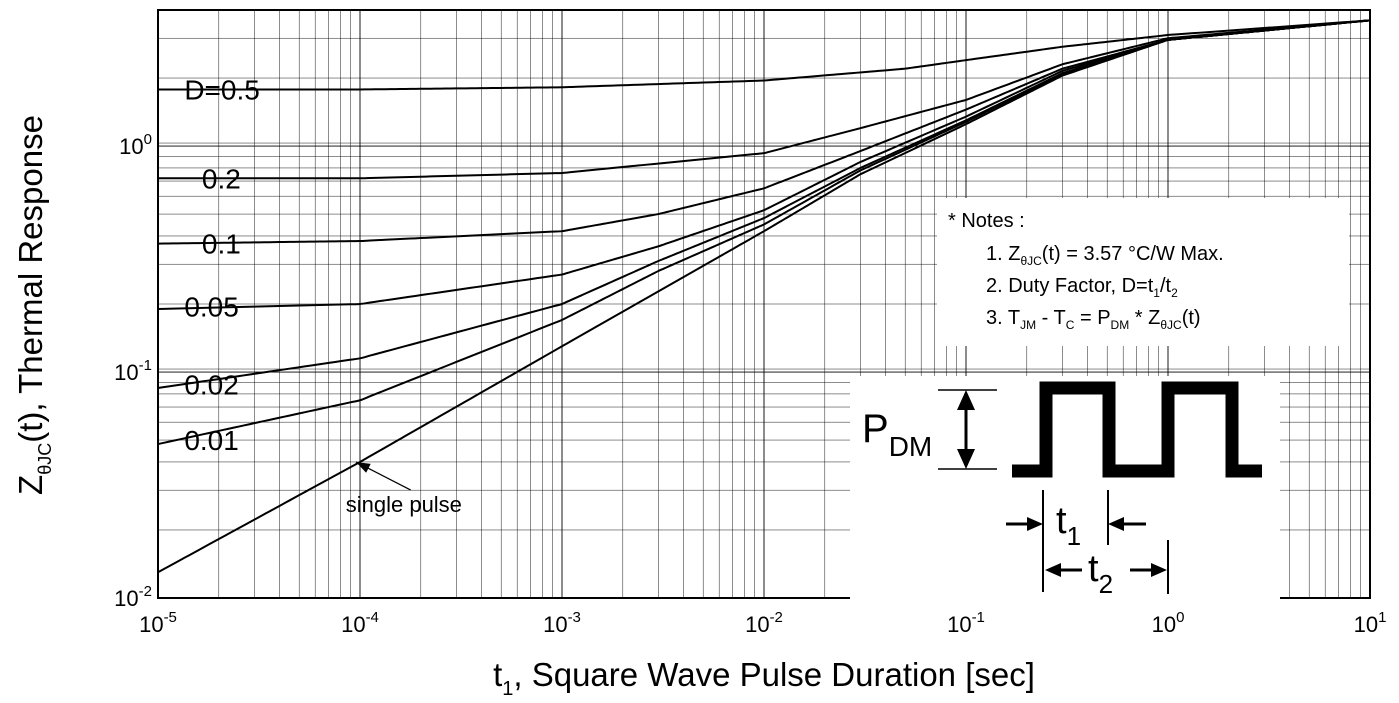  I want to click on notes-heading: * Notes :, so click(986, 221).